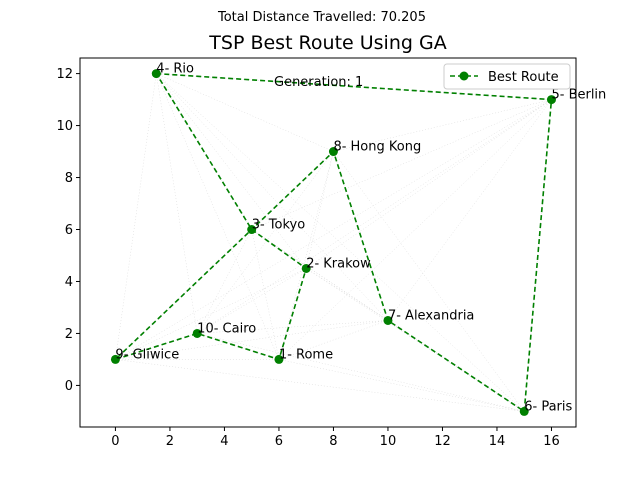 The image size is (640, 480). Describe the element at coordinates (64, 74) in the screenshot. I see `y-tick-label: 12` at that location.